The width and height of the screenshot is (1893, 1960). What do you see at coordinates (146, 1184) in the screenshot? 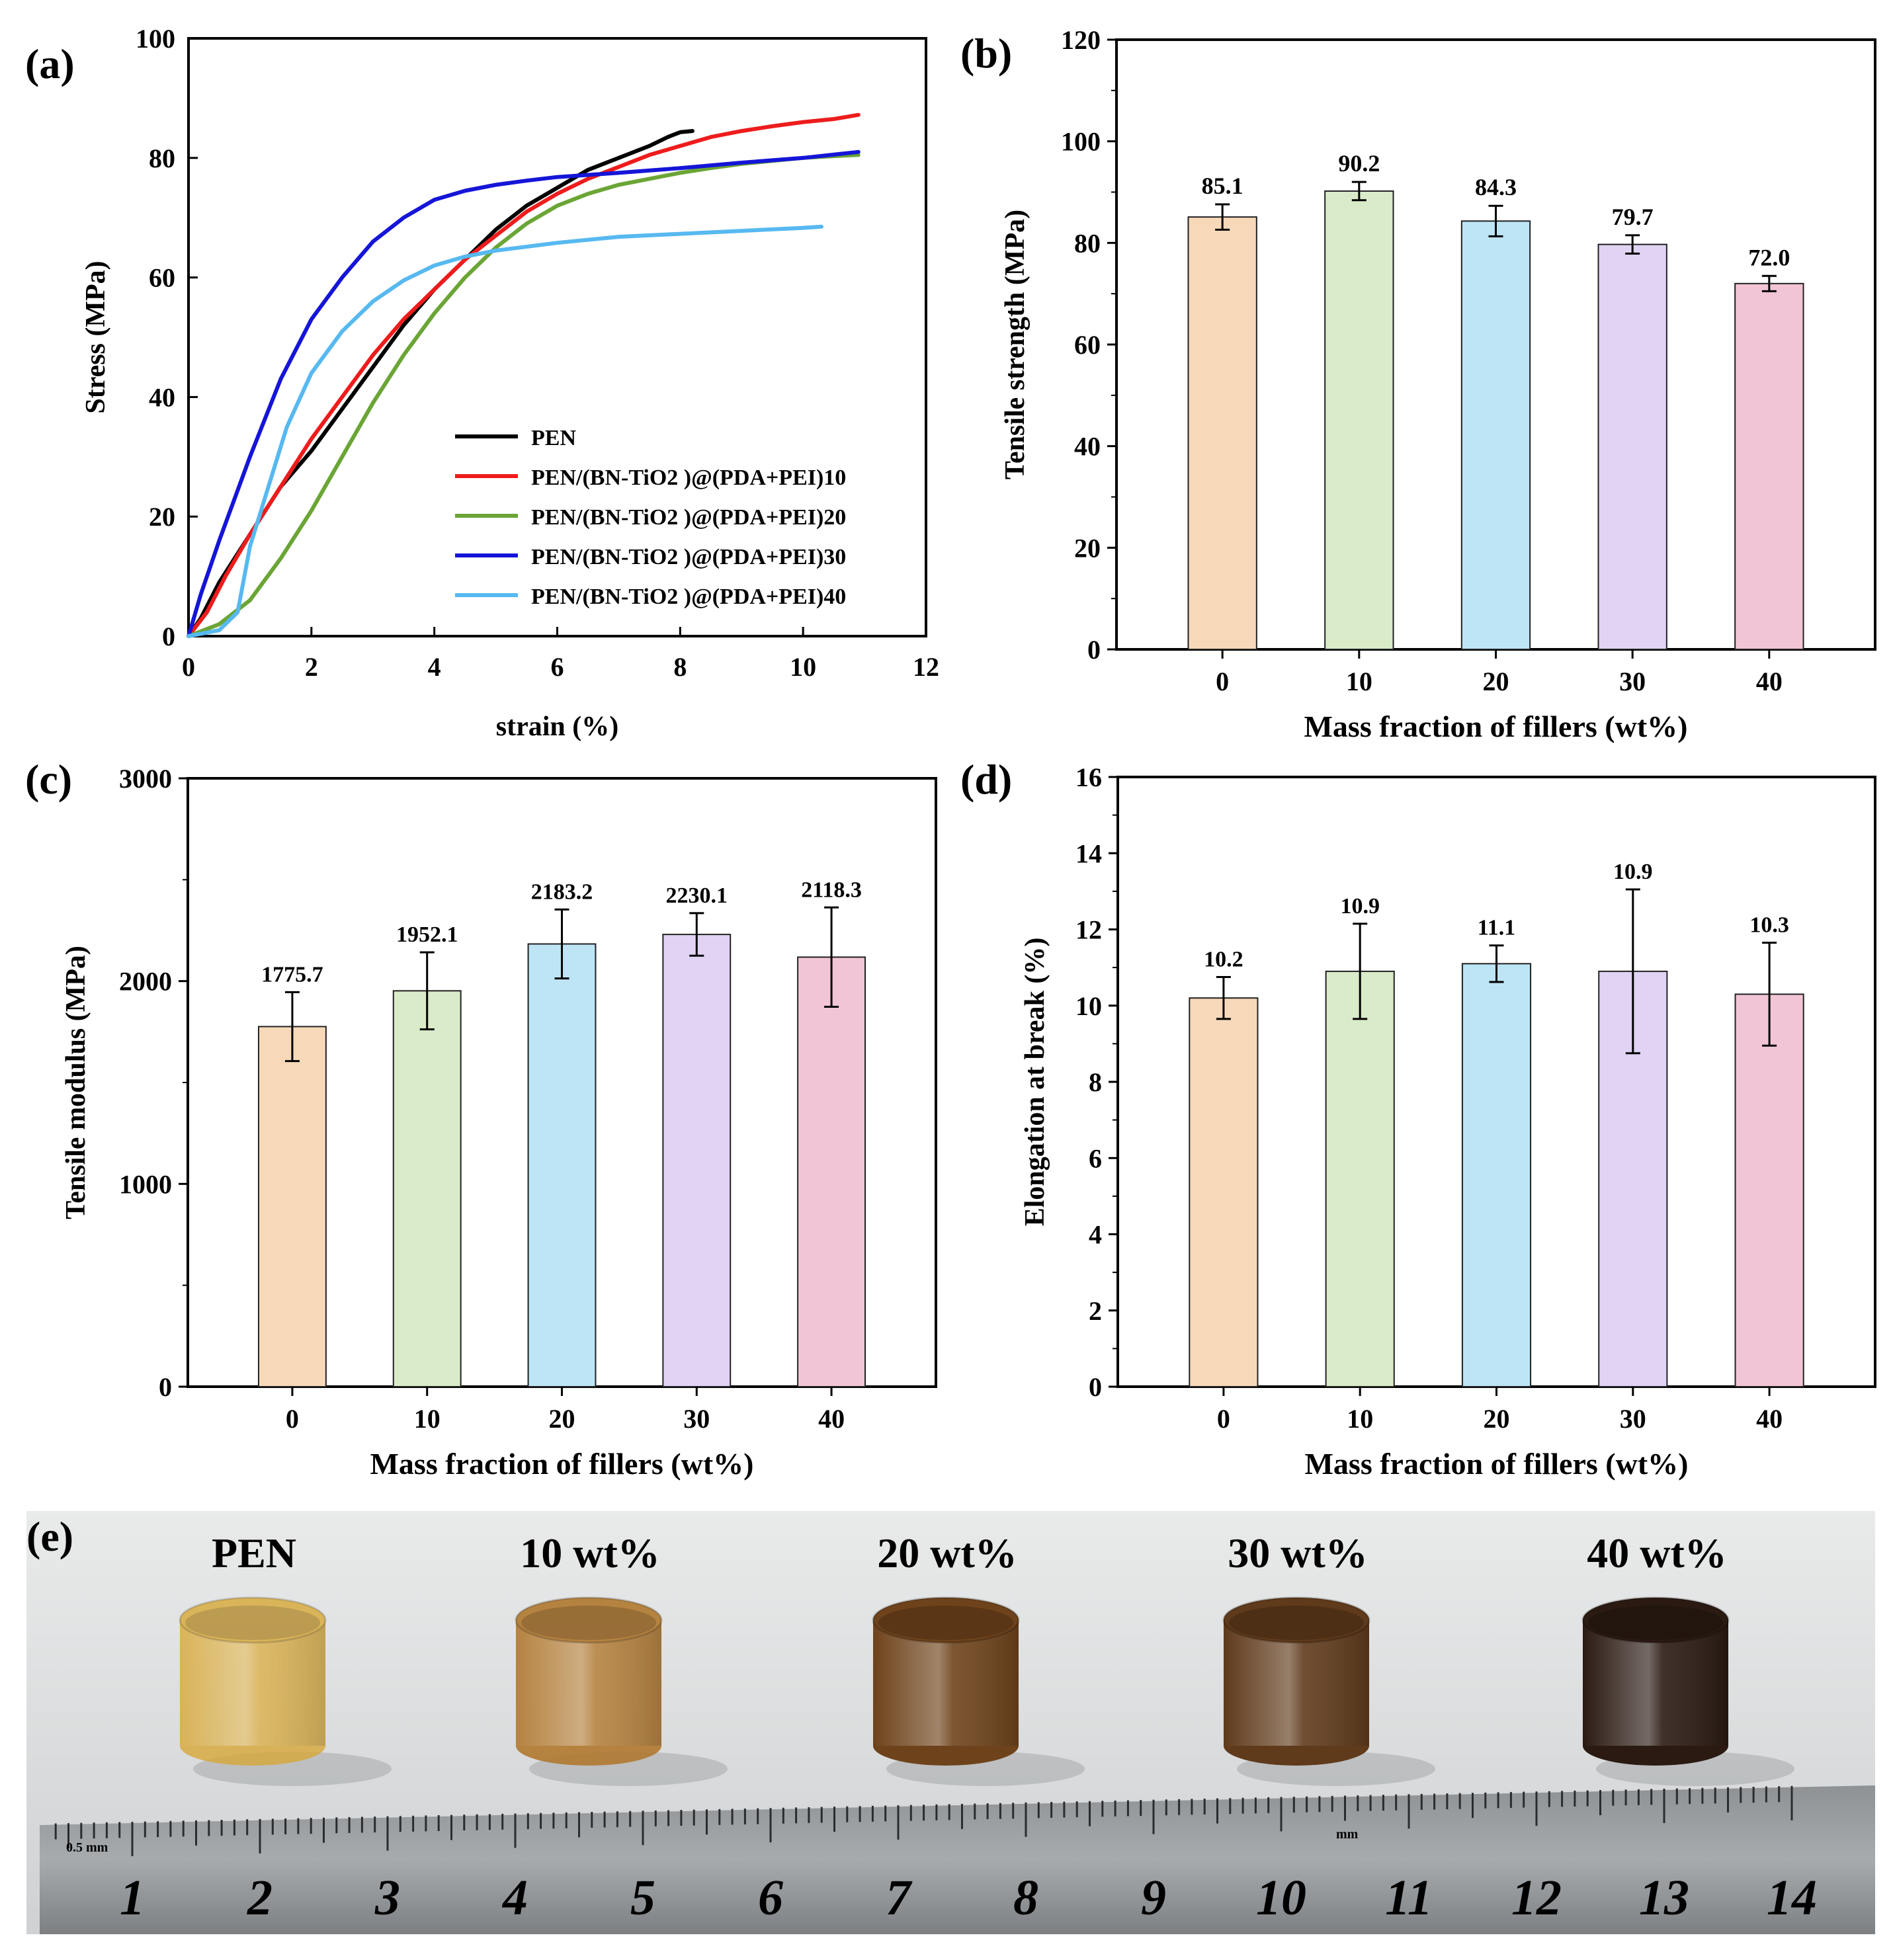
I see `y-tick-label: 1000` at bounding box center [146, 1184].